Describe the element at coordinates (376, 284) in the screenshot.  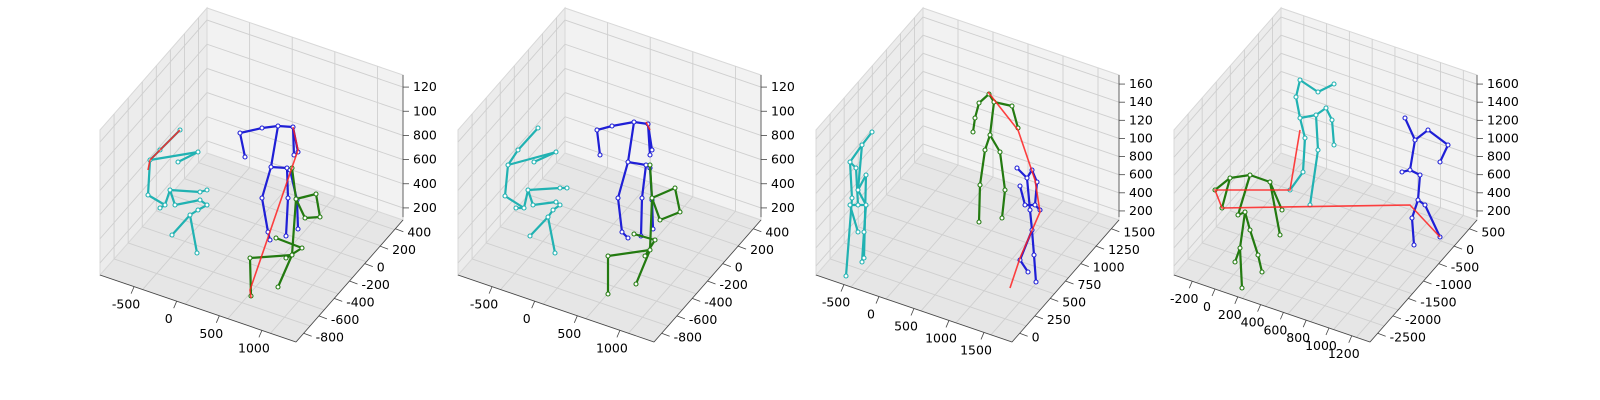
I see `y-tick-label: -200` at that location.